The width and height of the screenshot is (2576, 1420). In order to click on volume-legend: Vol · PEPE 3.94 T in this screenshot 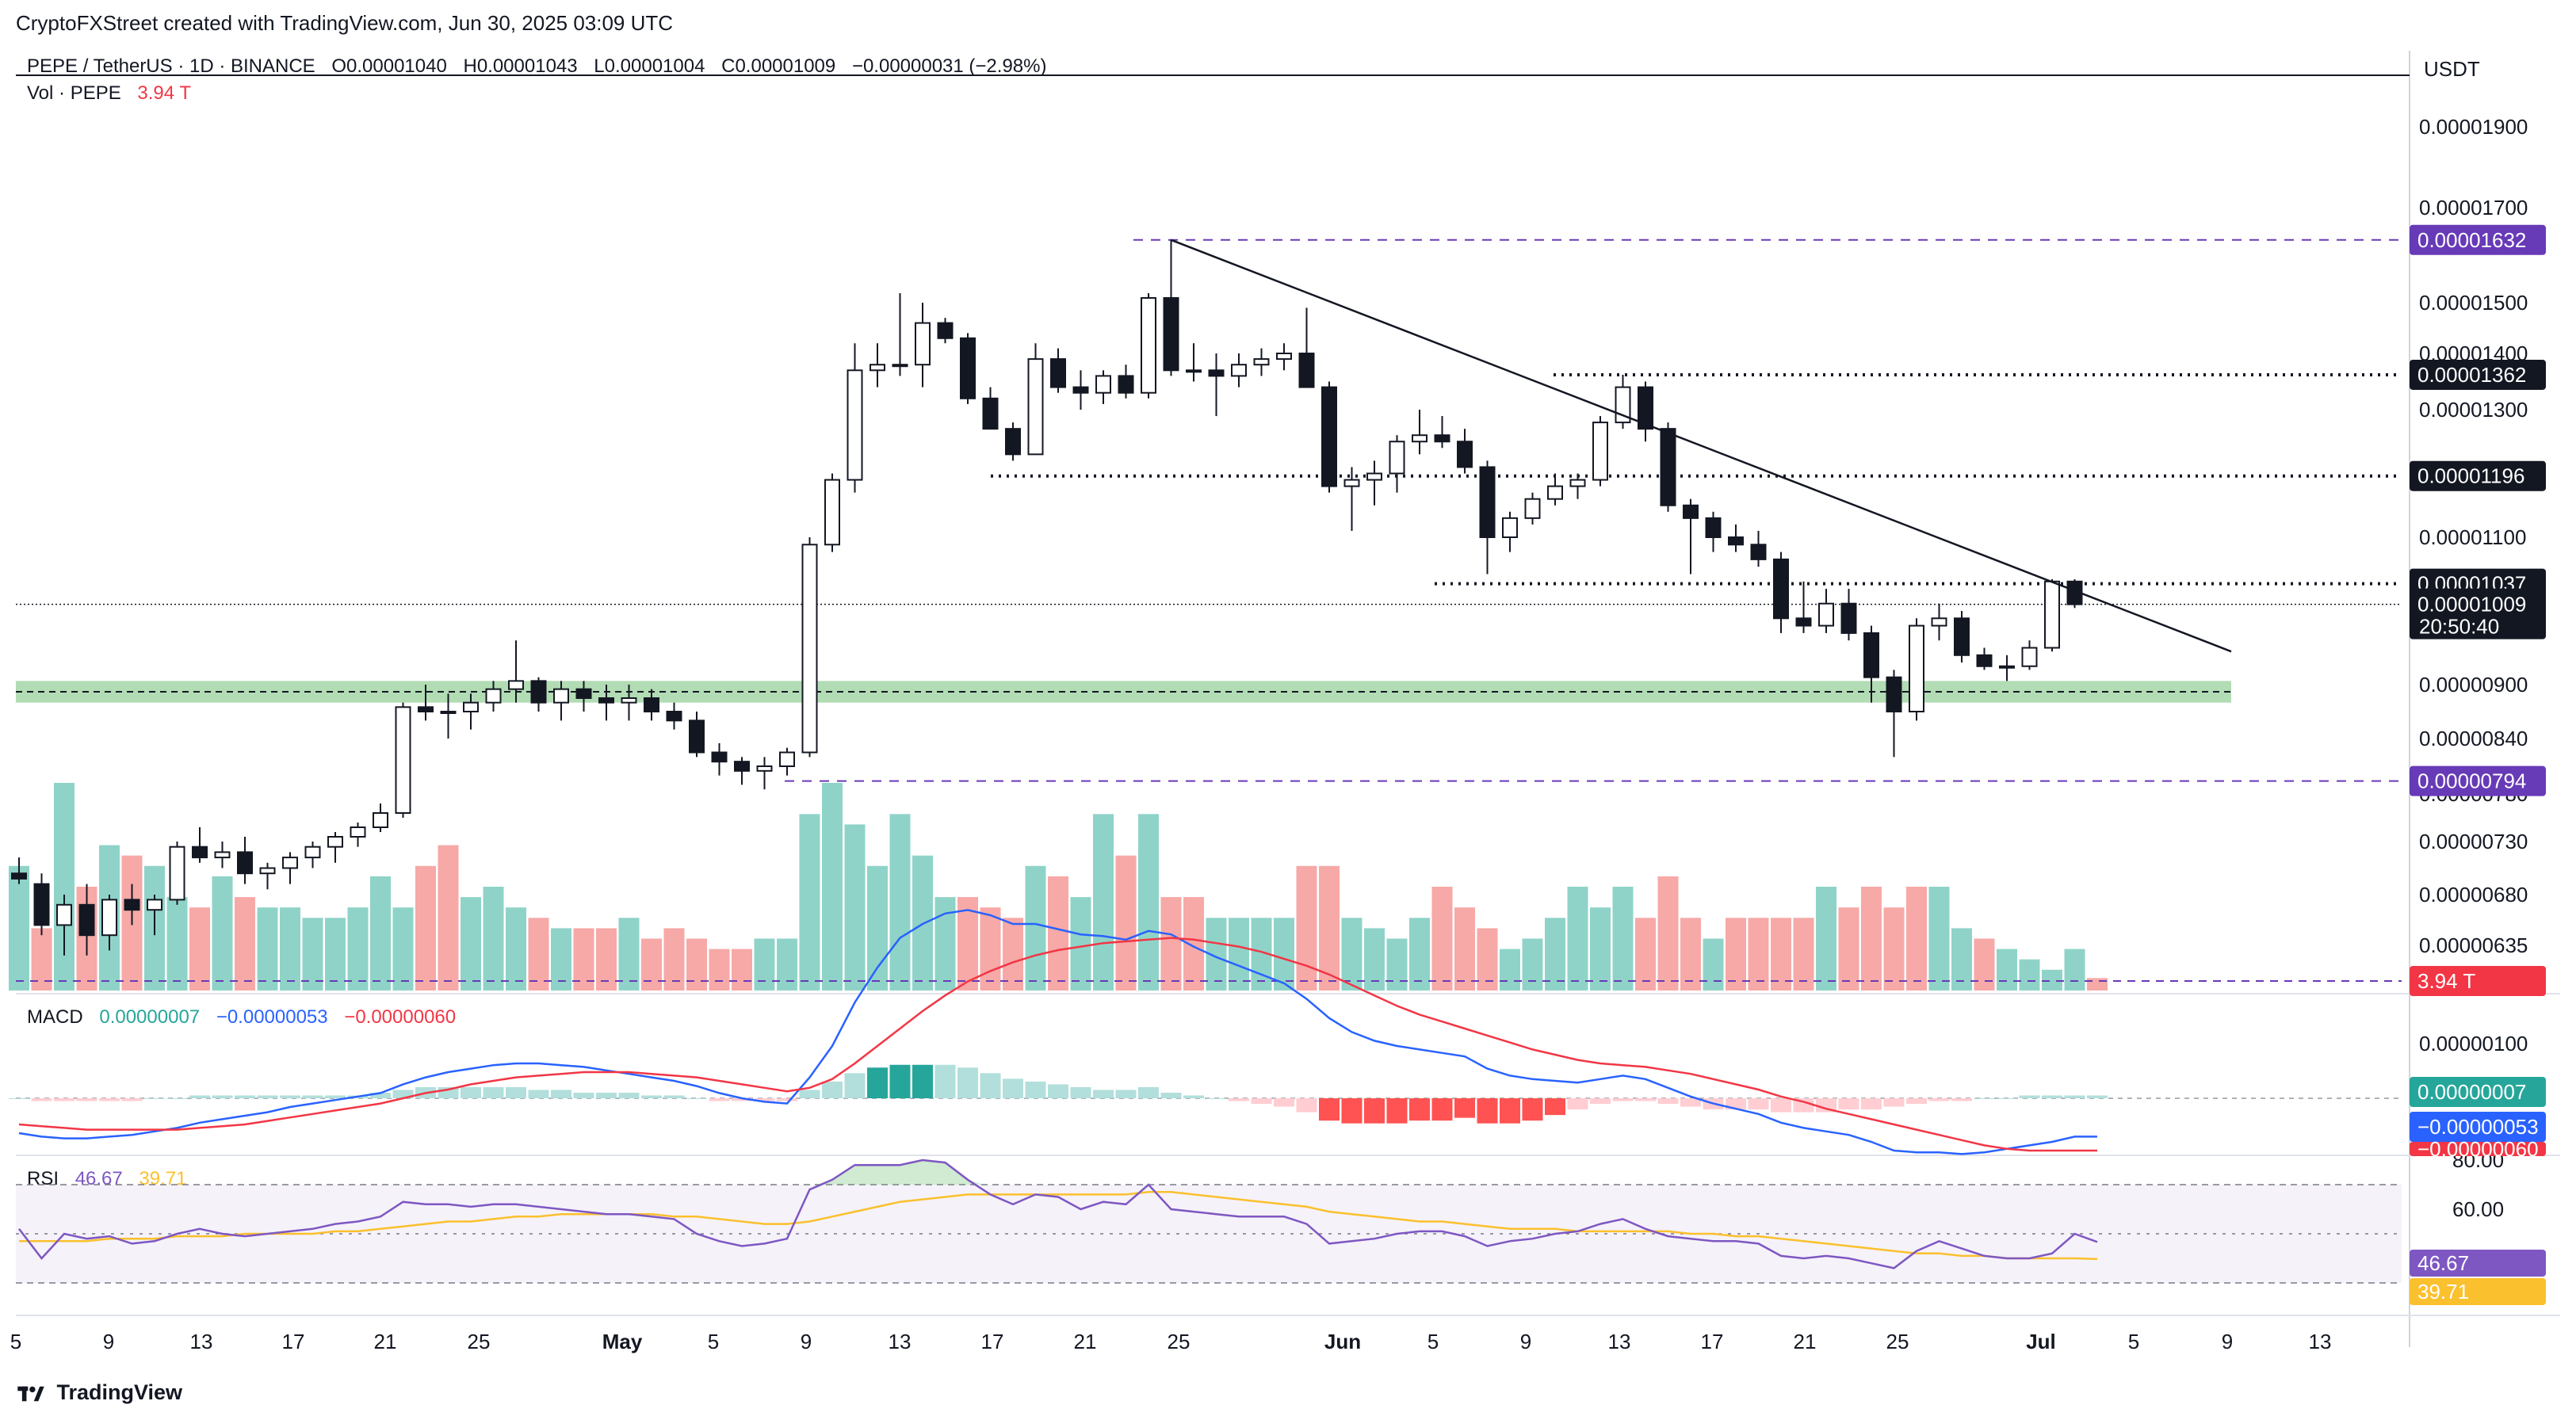, I will do `click(114, 94)`.